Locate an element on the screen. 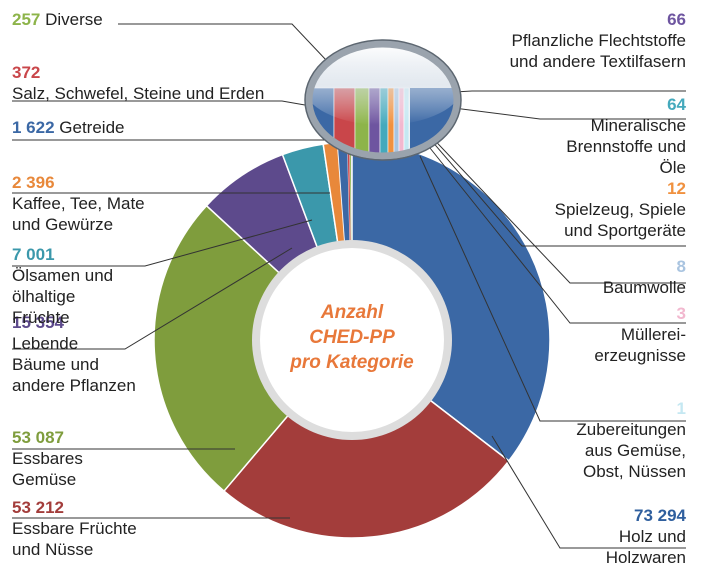 The height and width of the screenshot is (565, 702). slice-label: 1 622 Getreide is located at coordinates (68, 127).